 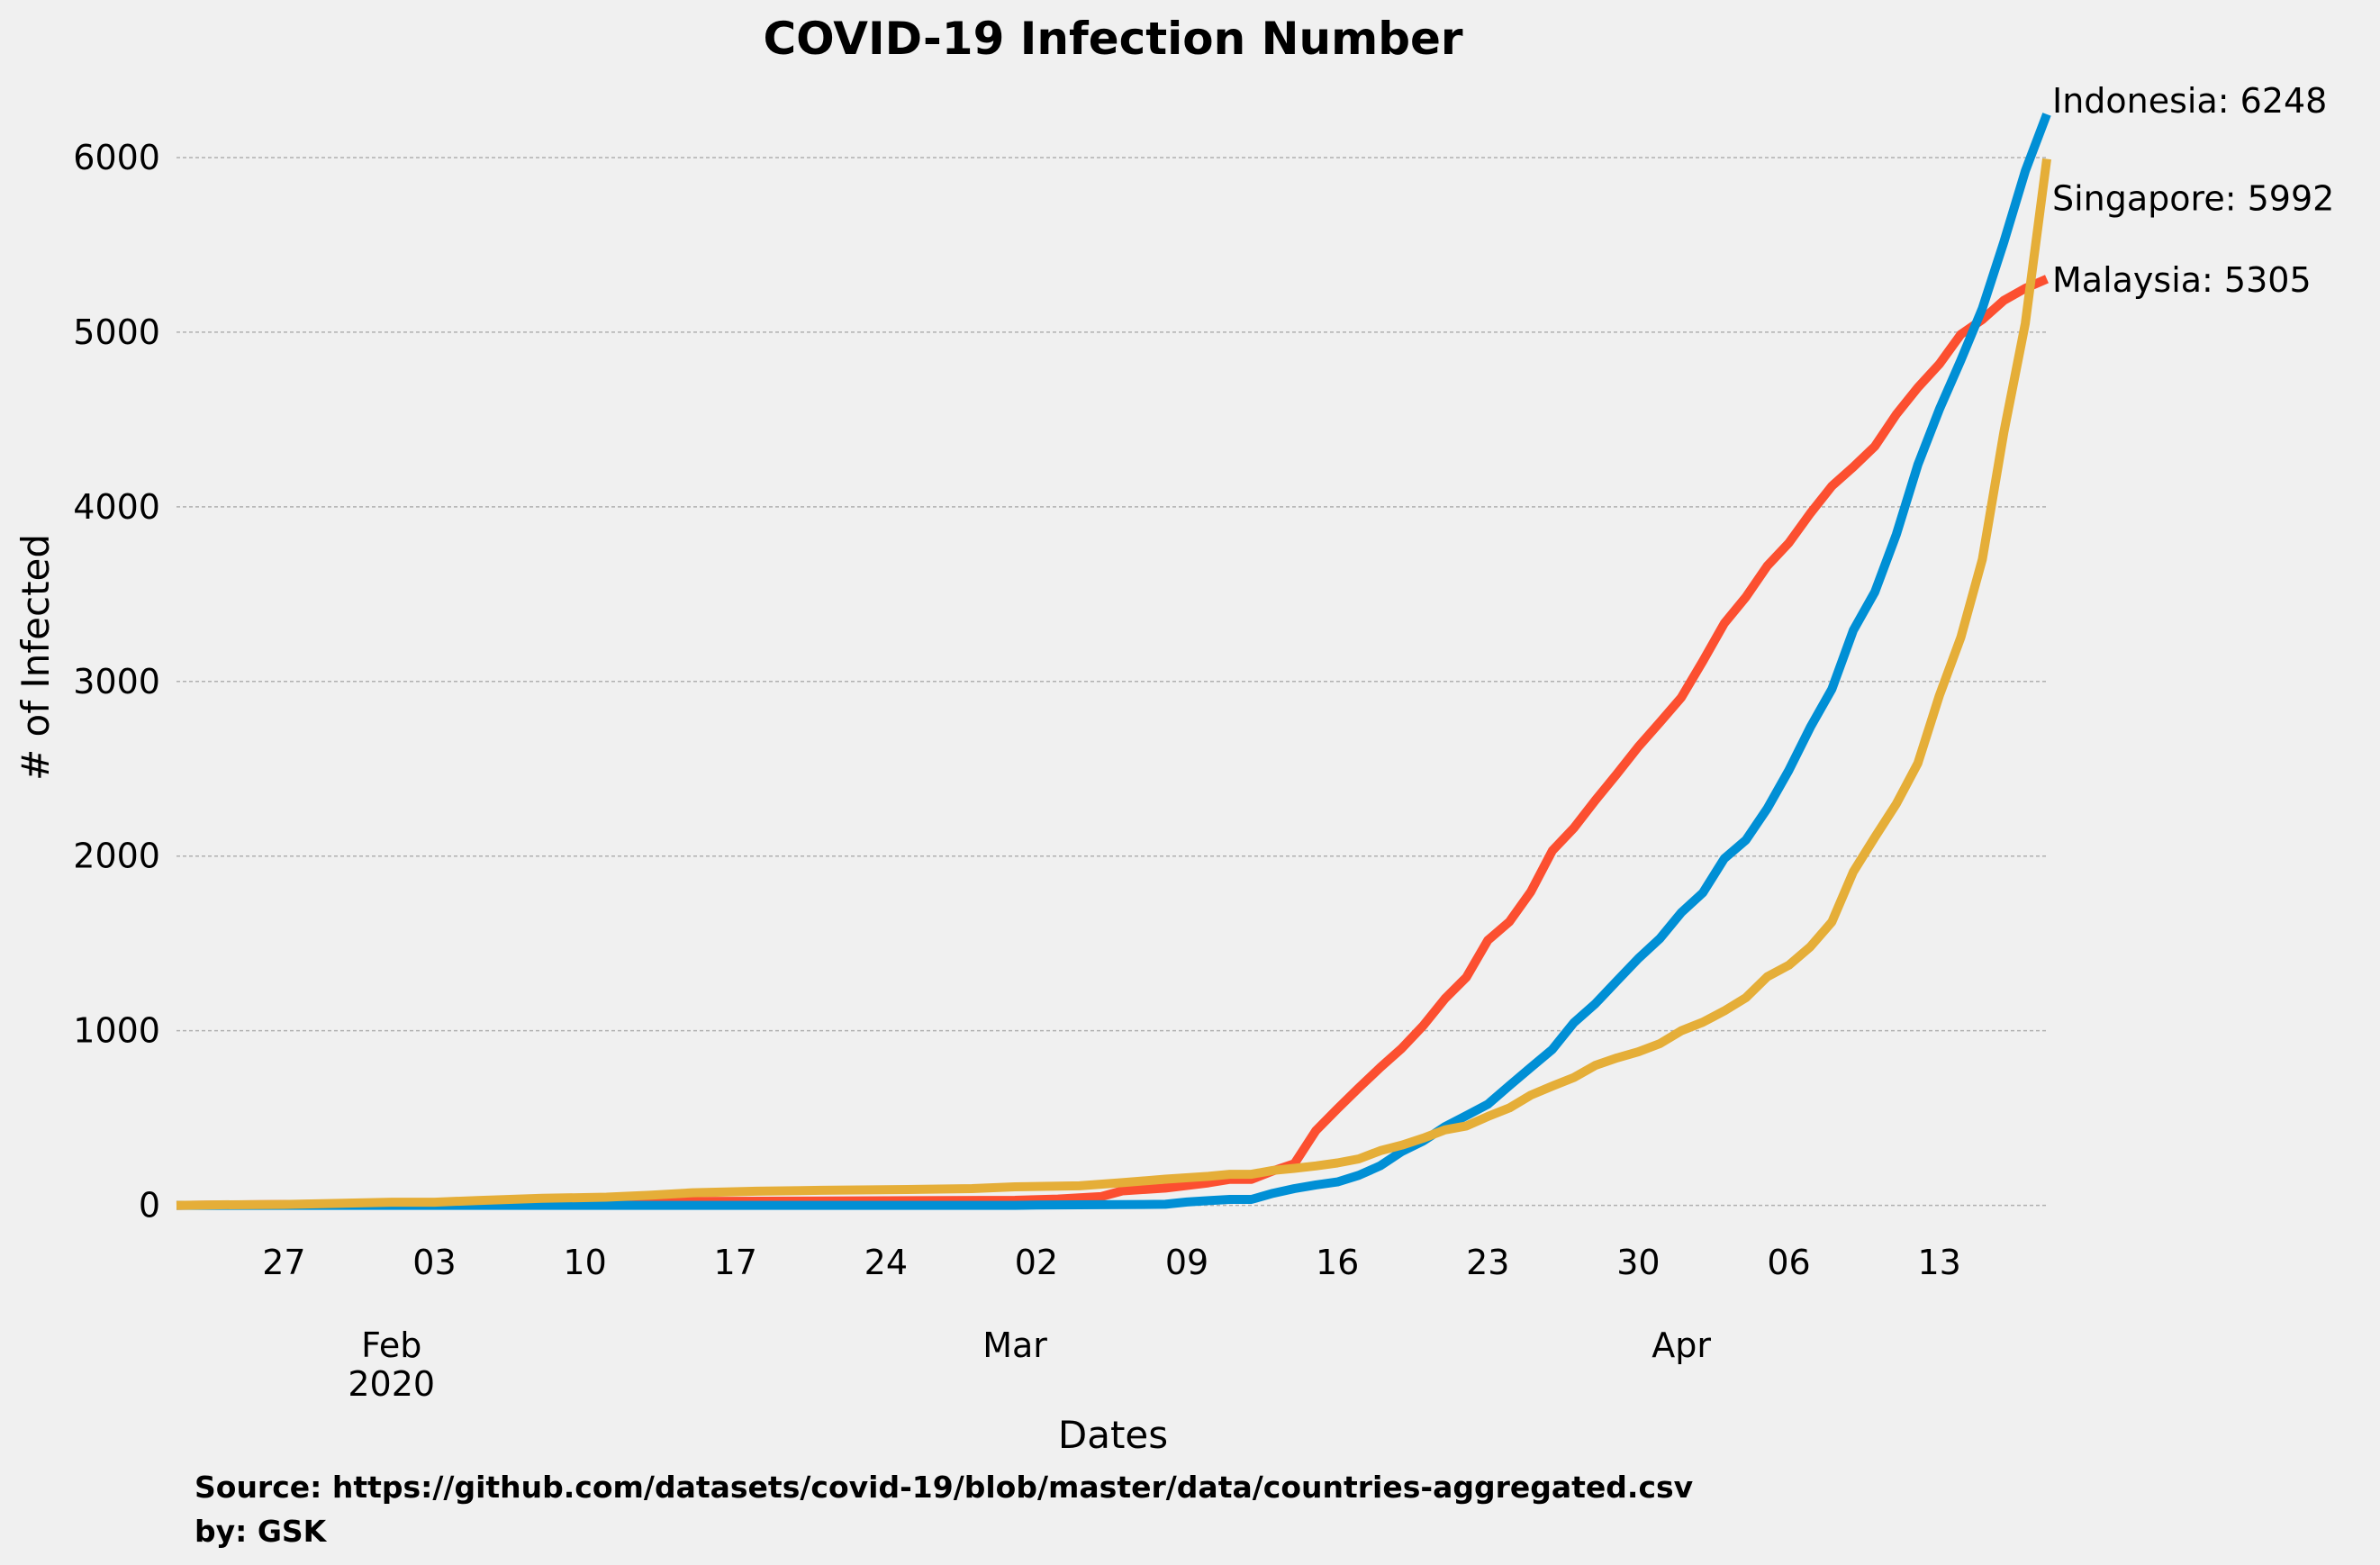 I want to click on x-tick-label: 23, so click(x=1487, y=1262).